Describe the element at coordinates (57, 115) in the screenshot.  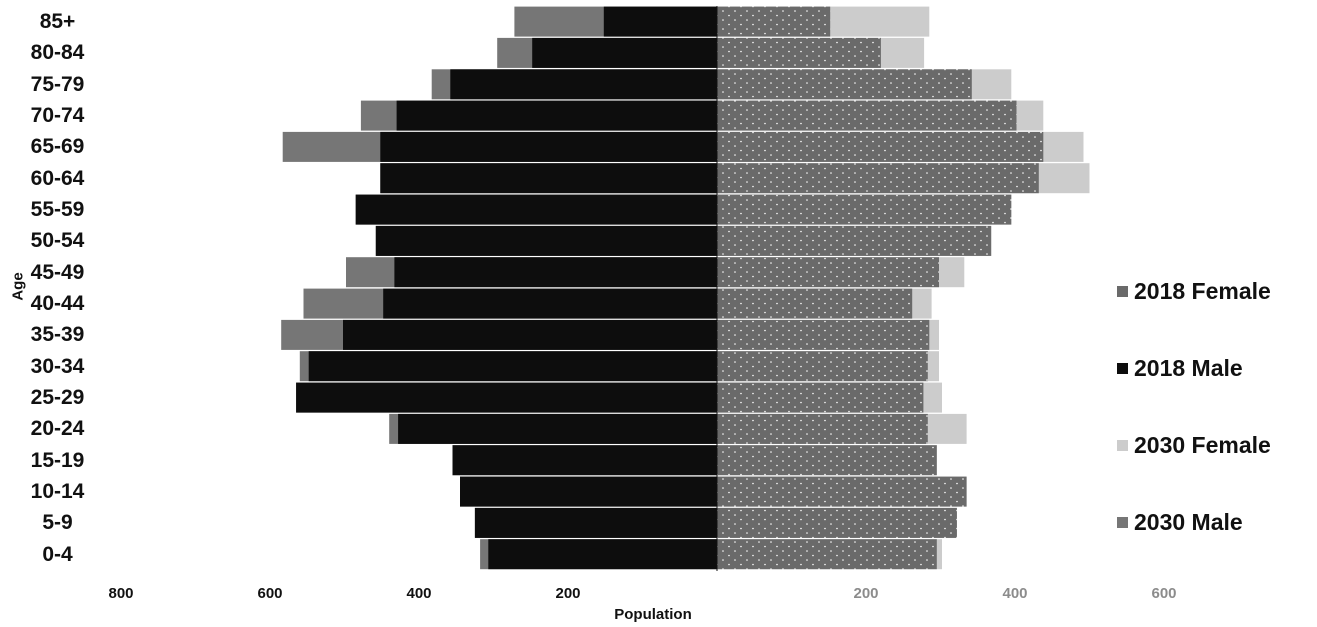
I see `age-label-70-74: 70-74` at that location.